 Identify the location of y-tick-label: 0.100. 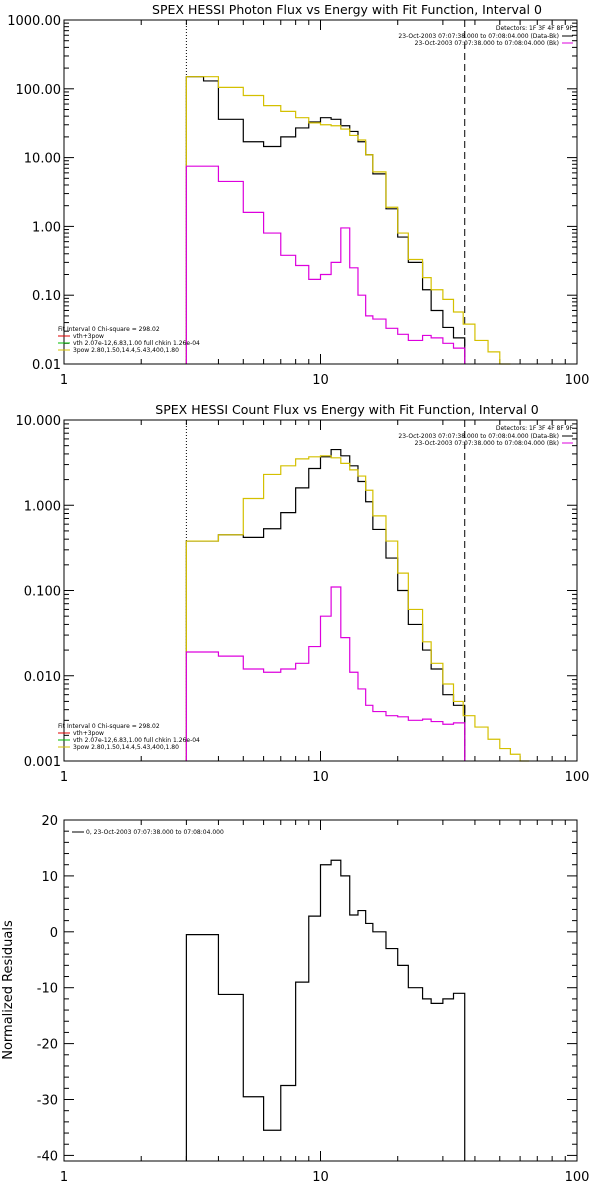
(42, 592).